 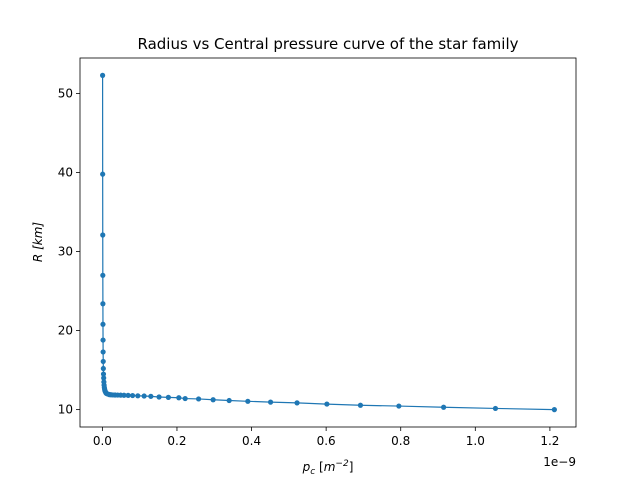 What do you see at coordinates (549, 441) in the screenshot?
I see `x-tick-label: 1.2` at bounding box center [549, 441].